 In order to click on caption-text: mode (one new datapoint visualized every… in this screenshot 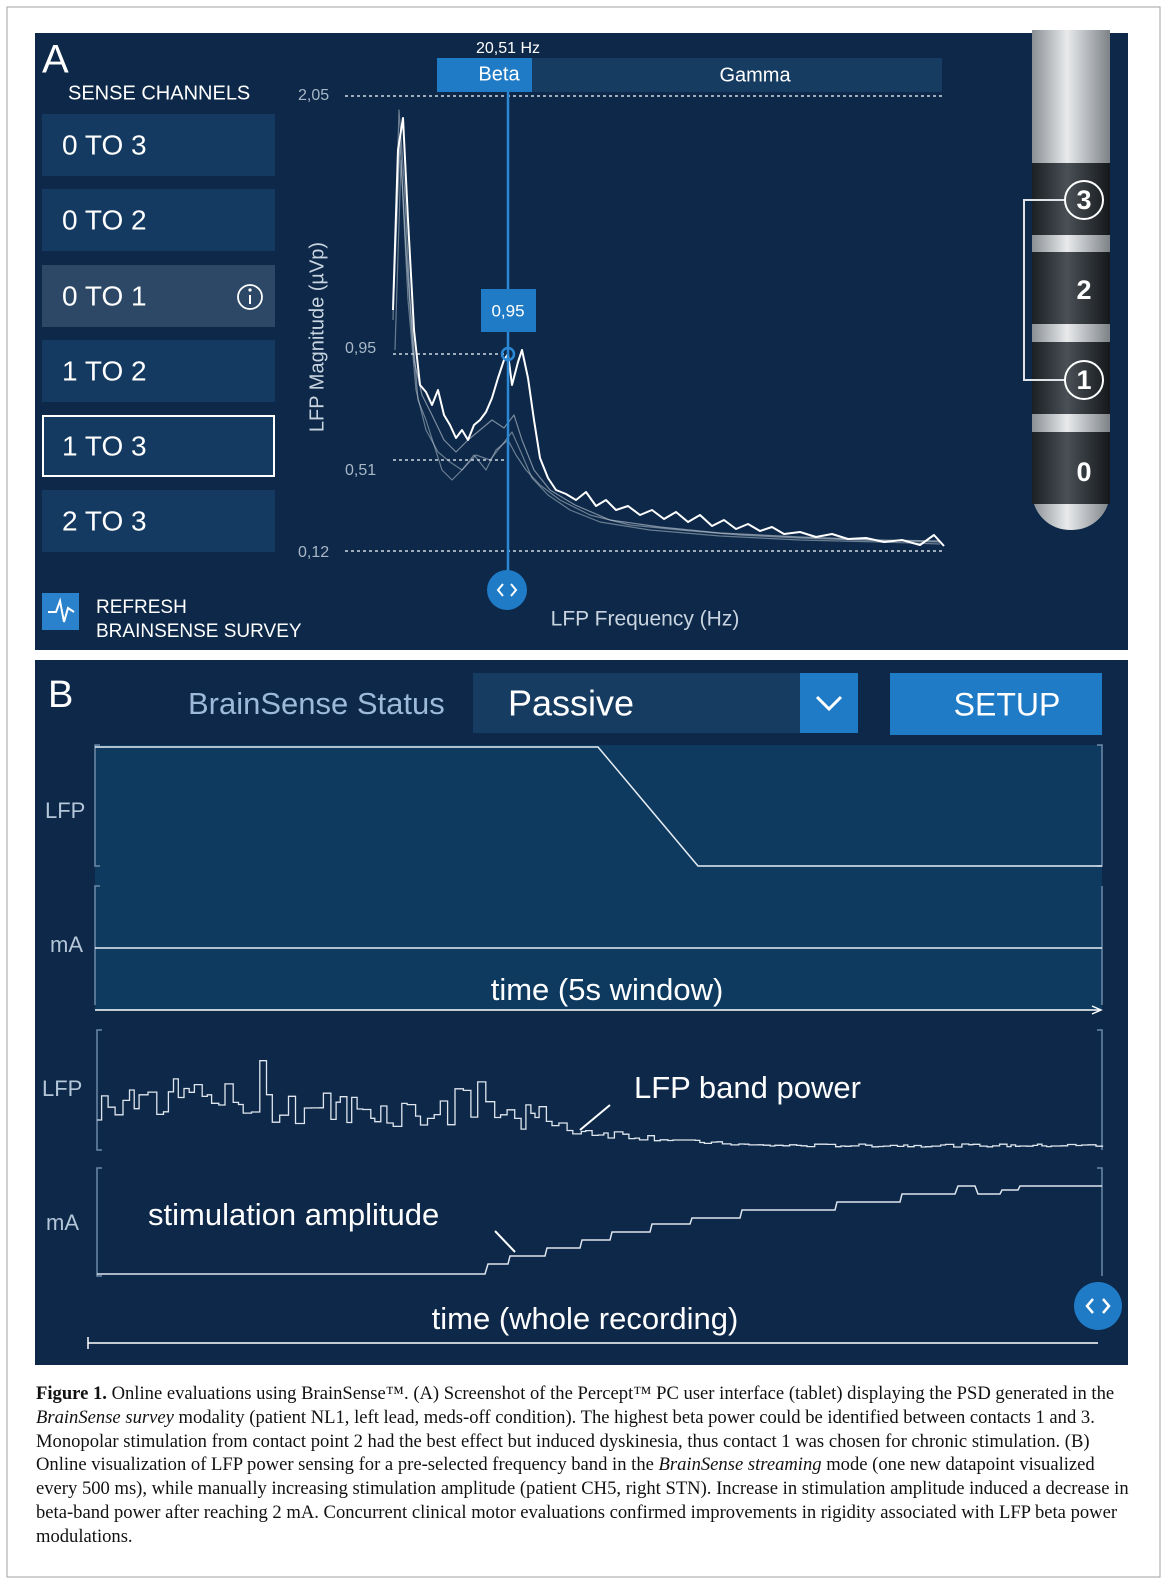, I will do `click(582, 1500)`.